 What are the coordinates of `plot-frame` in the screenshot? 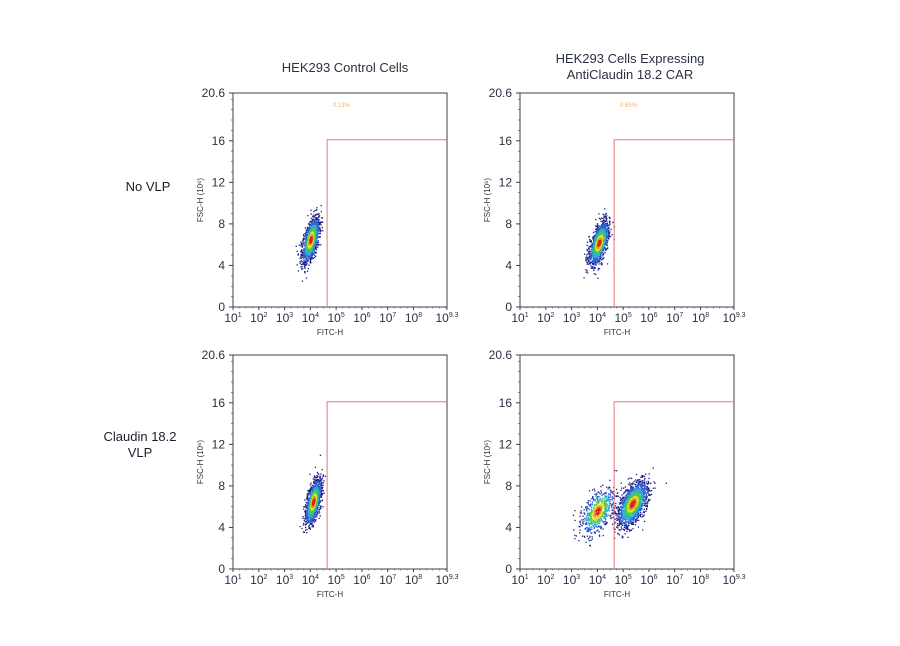 It's located at (340, 200).